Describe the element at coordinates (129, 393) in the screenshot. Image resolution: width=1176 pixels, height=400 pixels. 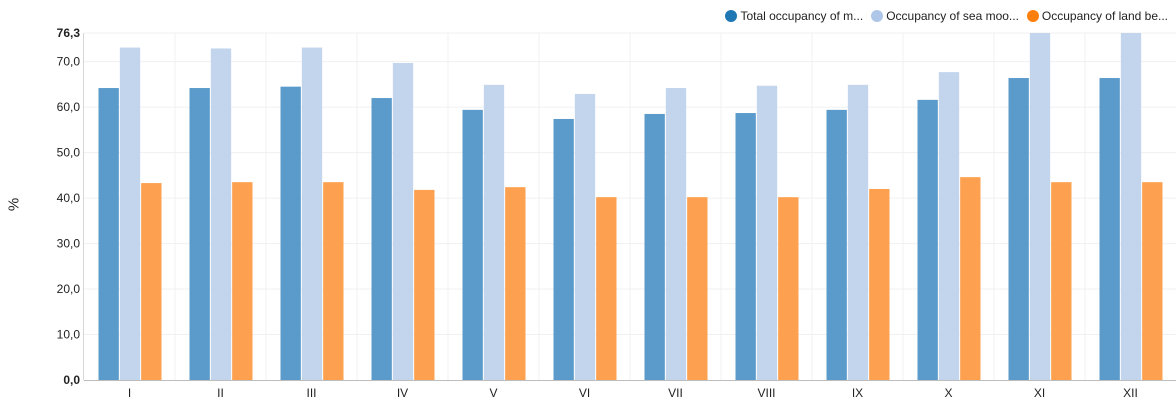
I see `x-tick-label: I` at that location.